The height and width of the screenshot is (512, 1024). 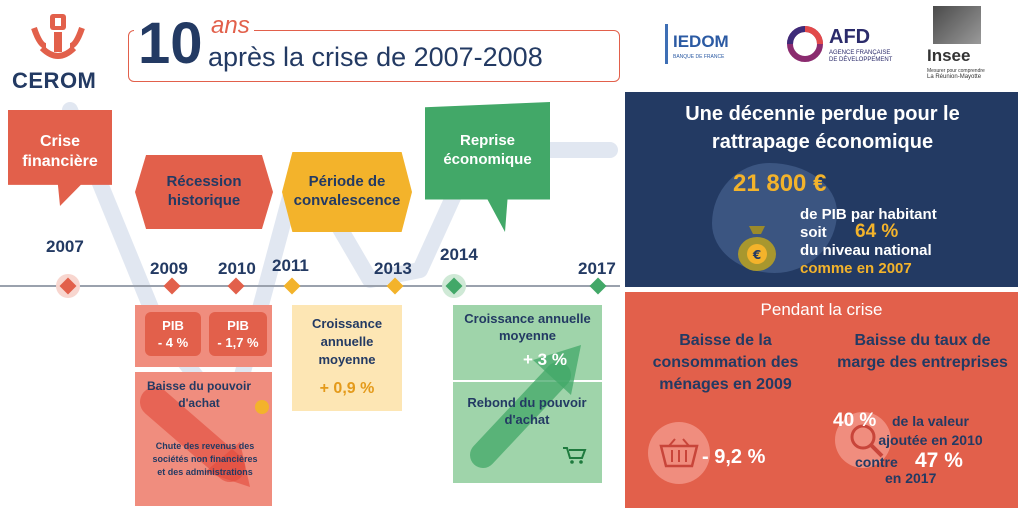 I want to click on year-2017: 2017, so click(x=597, y=268).